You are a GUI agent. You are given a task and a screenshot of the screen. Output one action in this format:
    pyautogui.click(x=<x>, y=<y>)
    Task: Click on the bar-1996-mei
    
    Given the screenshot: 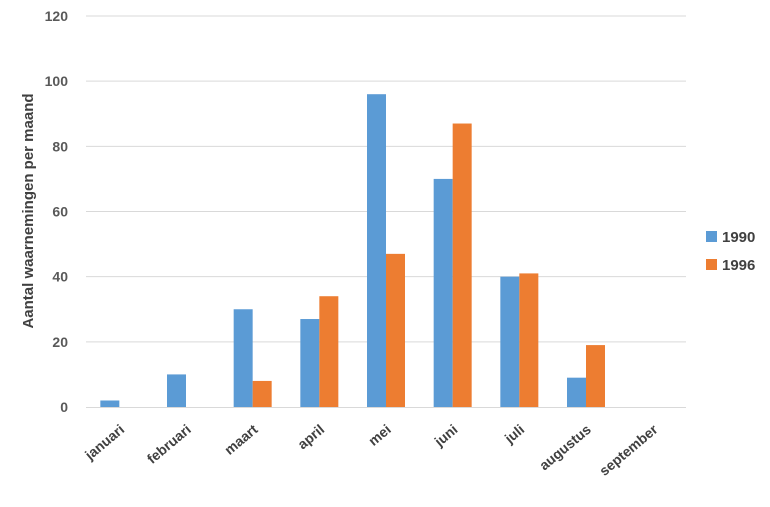 What is the action you would take?
    pyautogui.click(x=395, y=330)
    